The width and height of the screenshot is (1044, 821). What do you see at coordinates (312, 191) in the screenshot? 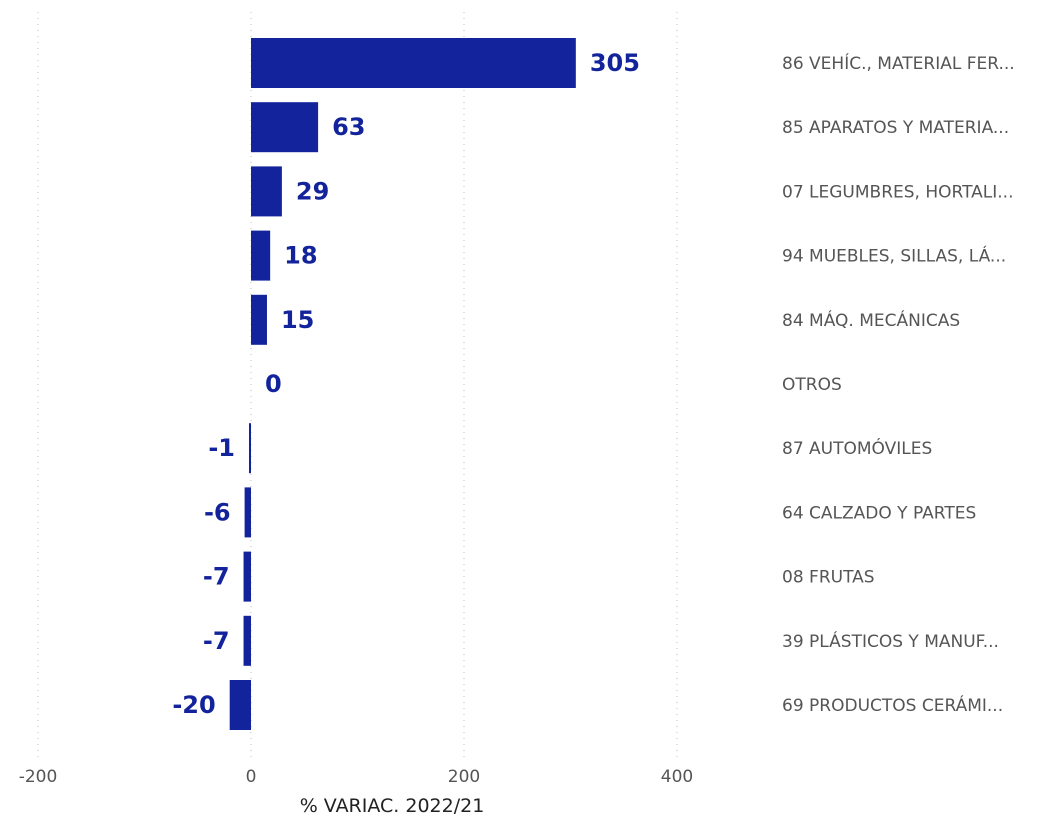
I see `value-label: 29` at bounding box center [312, 191].